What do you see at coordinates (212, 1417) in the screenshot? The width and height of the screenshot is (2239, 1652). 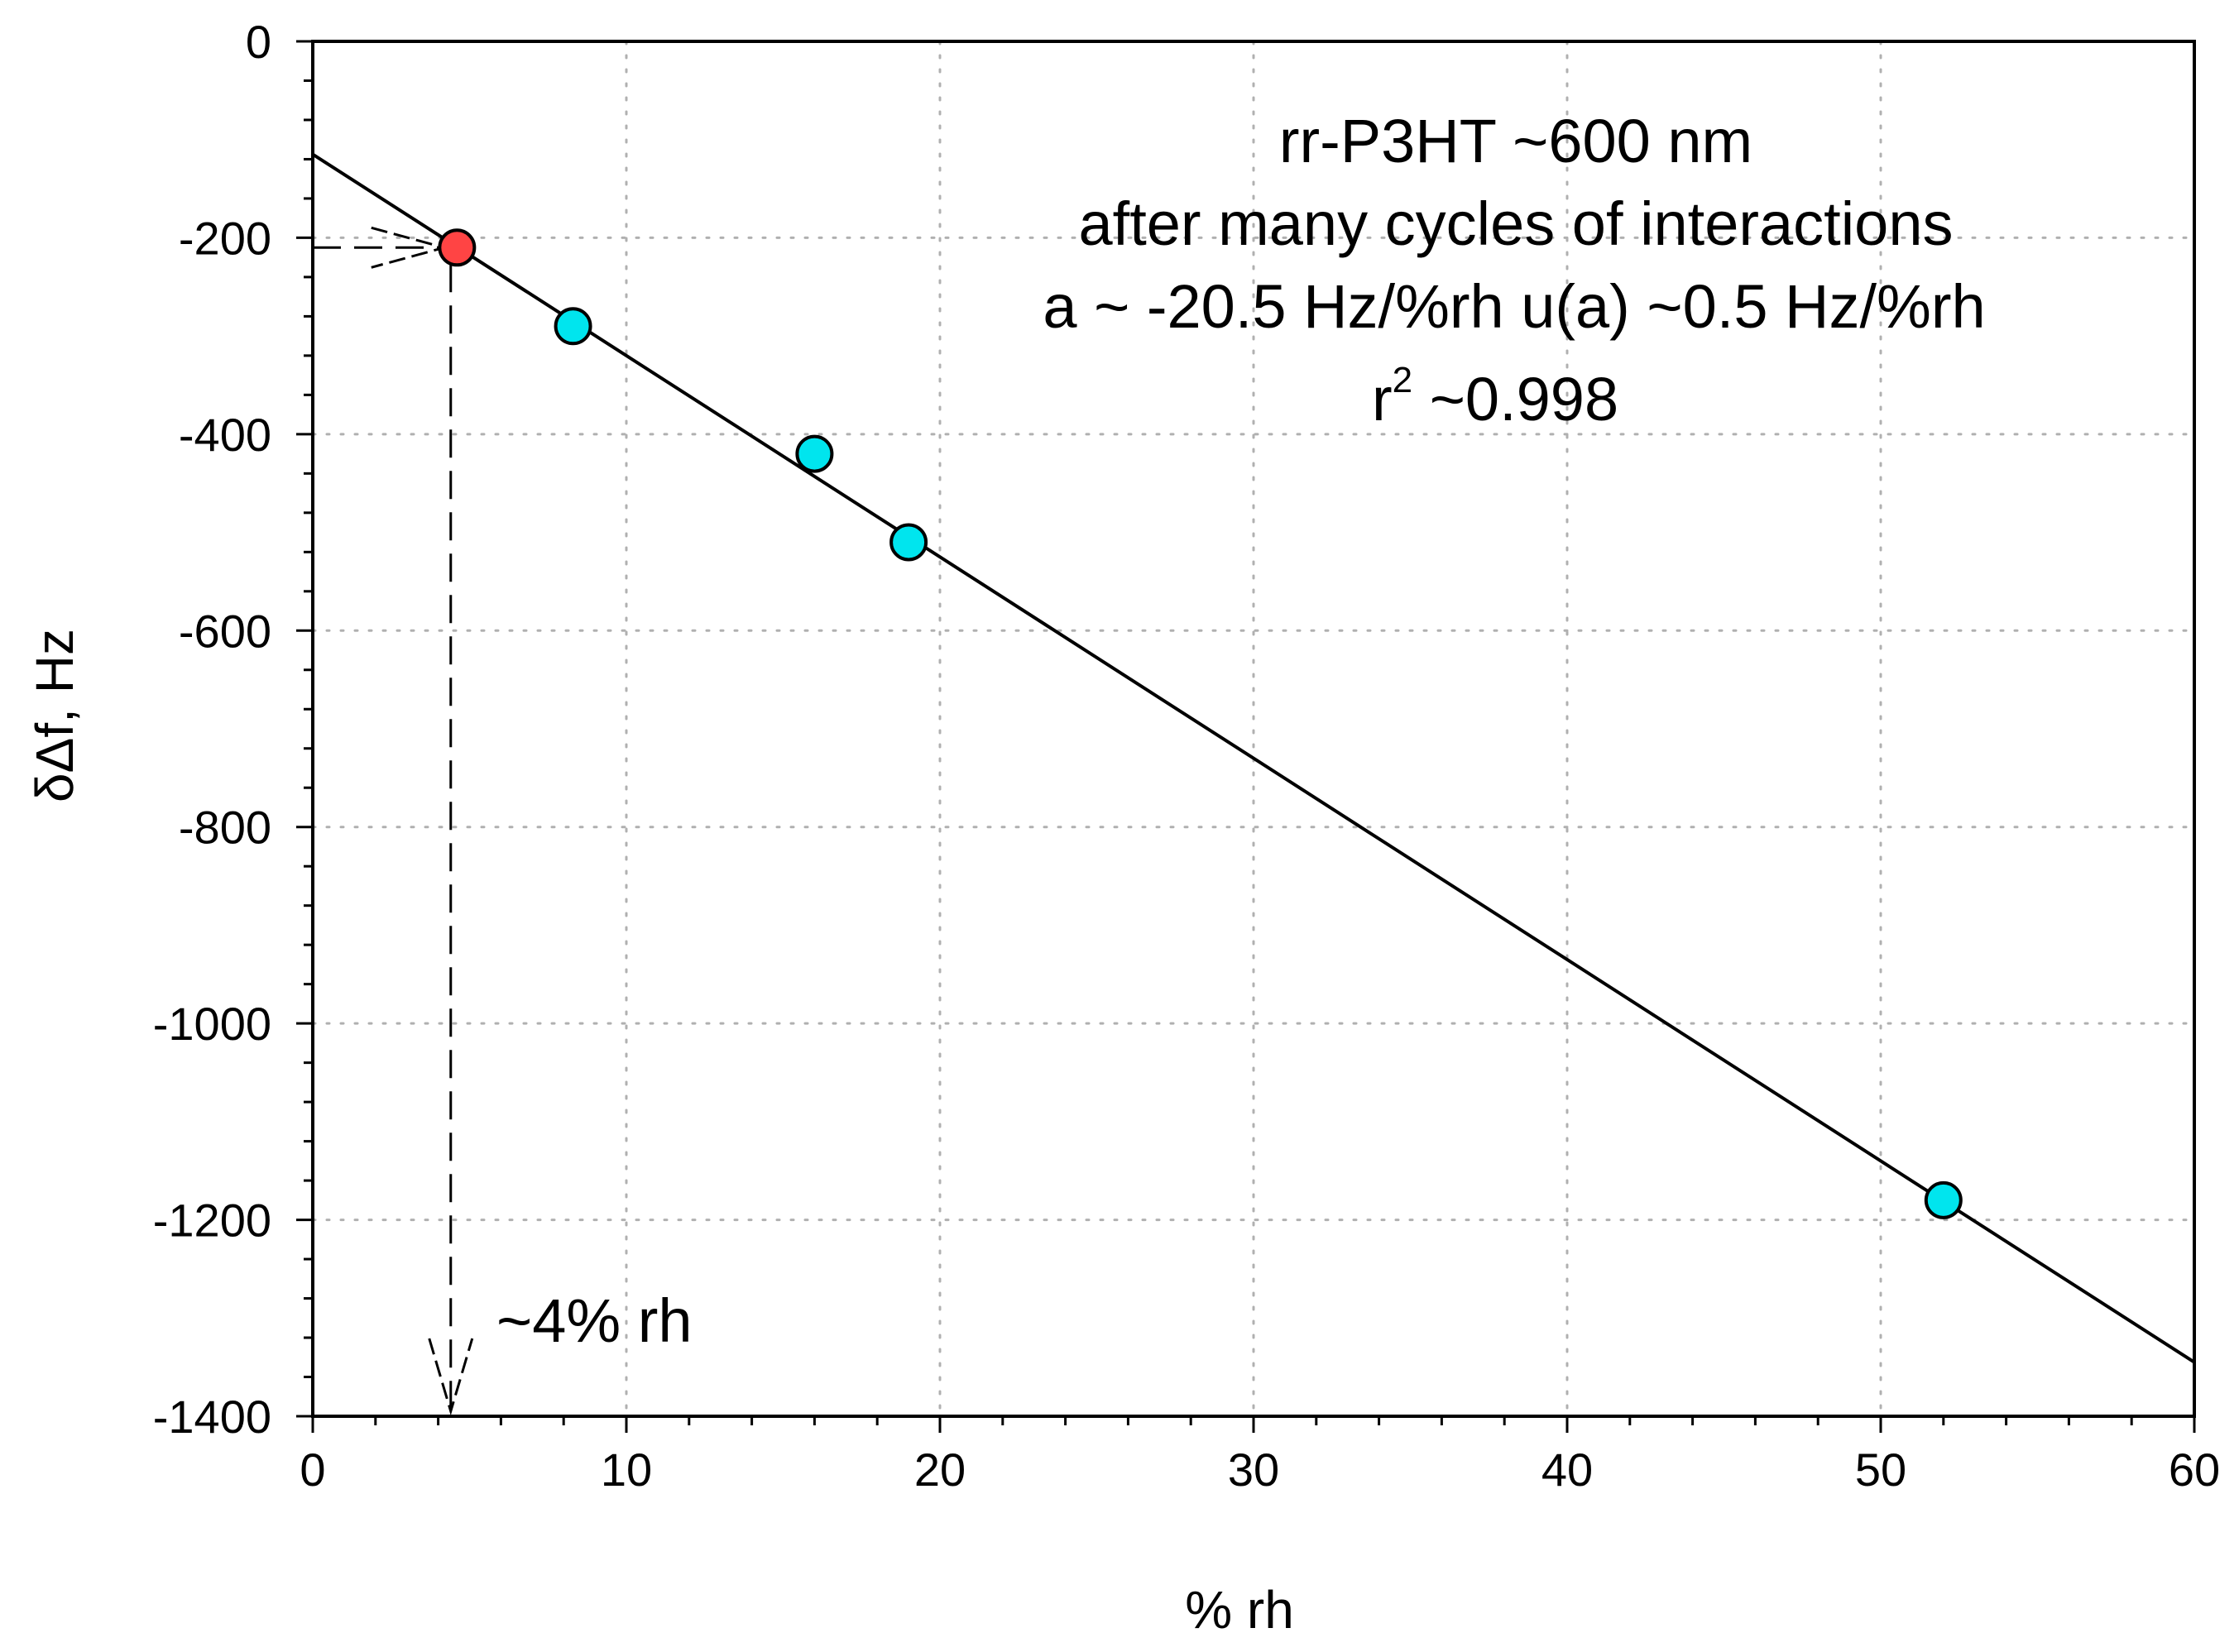 I see `y-tick-label: -1400` at bounding box center [212, 1417].